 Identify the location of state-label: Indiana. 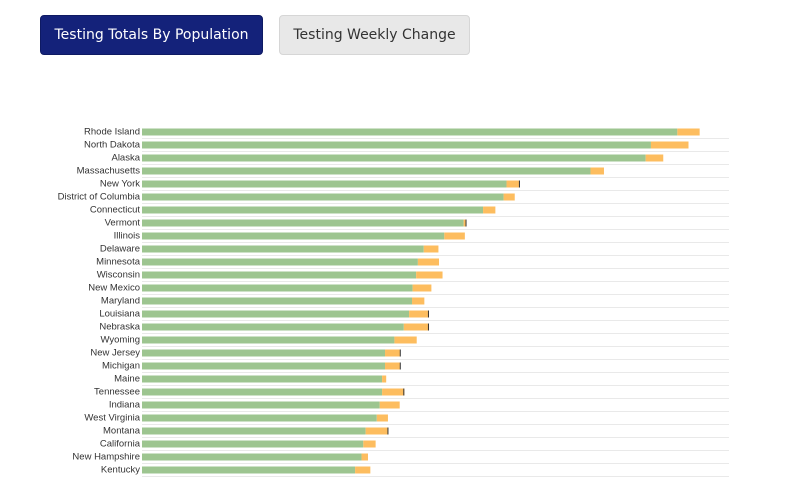
(125, 405).